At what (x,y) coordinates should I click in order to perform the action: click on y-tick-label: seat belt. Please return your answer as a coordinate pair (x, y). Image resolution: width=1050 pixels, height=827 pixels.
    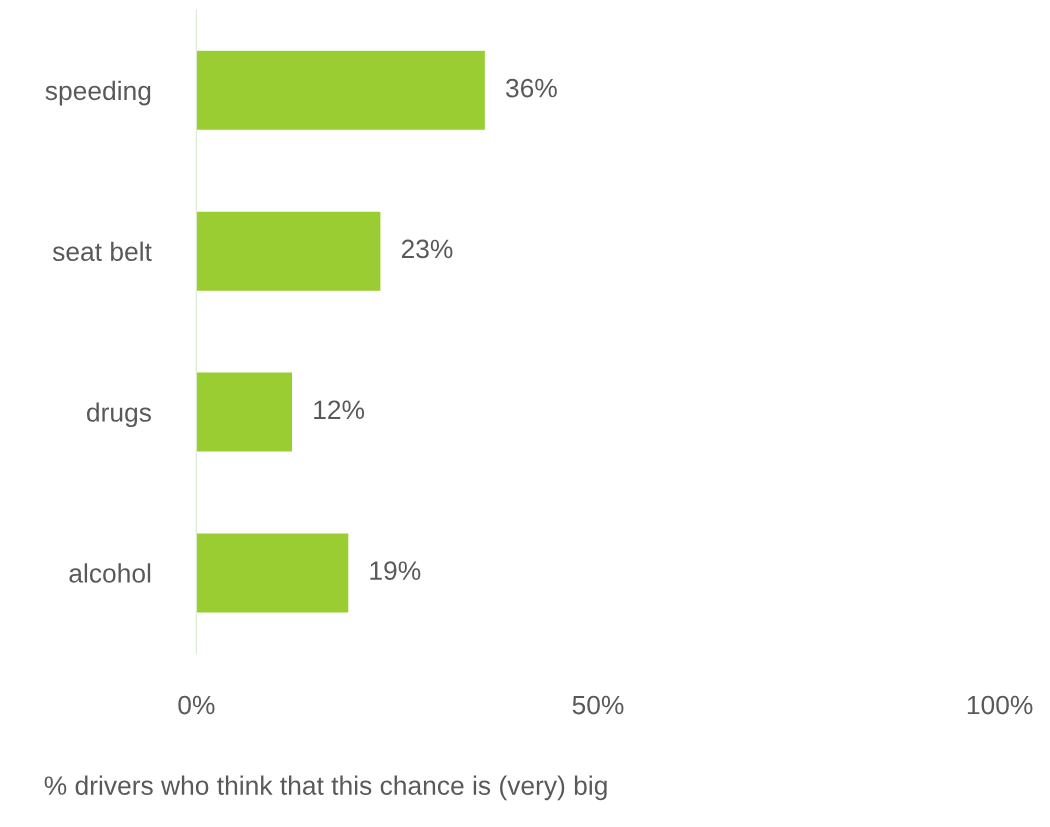
    Looking at the image, I should click on (102, 251).